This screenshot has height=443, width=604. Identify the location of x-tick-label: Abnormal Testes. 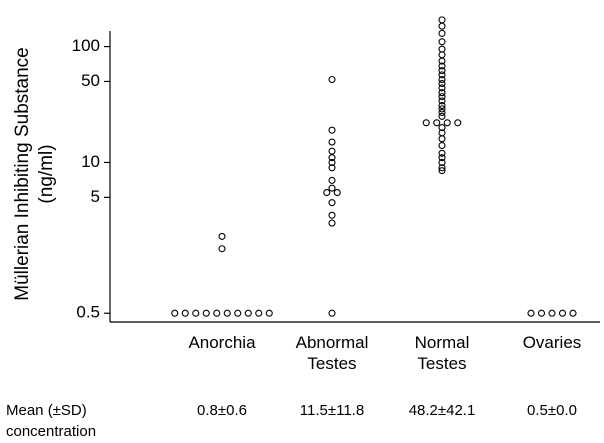
(332, 353).